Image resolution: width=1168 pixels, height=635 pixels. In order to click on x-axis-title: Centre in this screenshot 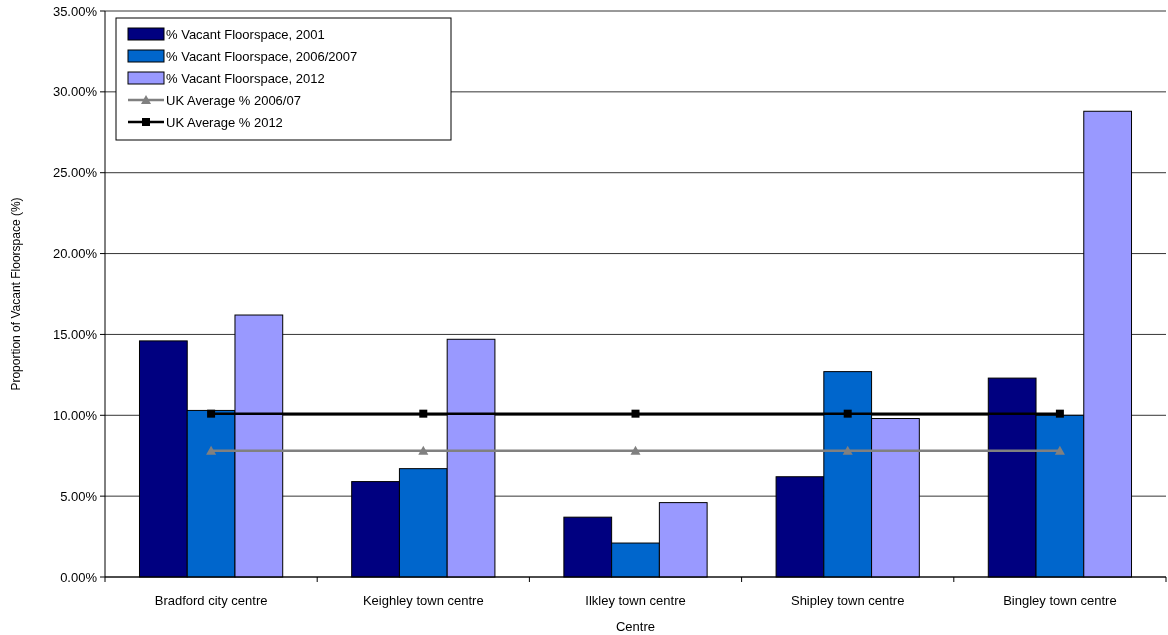, I will do `click(635, 626)`.